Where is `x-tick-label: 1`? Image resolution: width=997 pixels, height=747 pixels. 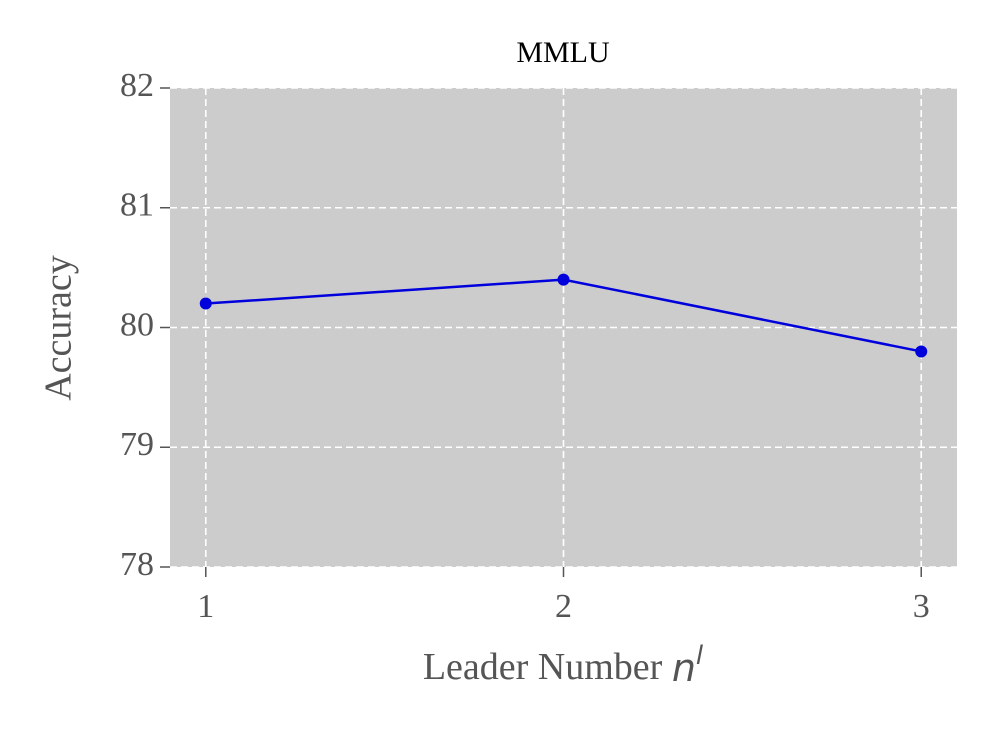 x-tick-label: 1 is located at coordinates (205, 606).